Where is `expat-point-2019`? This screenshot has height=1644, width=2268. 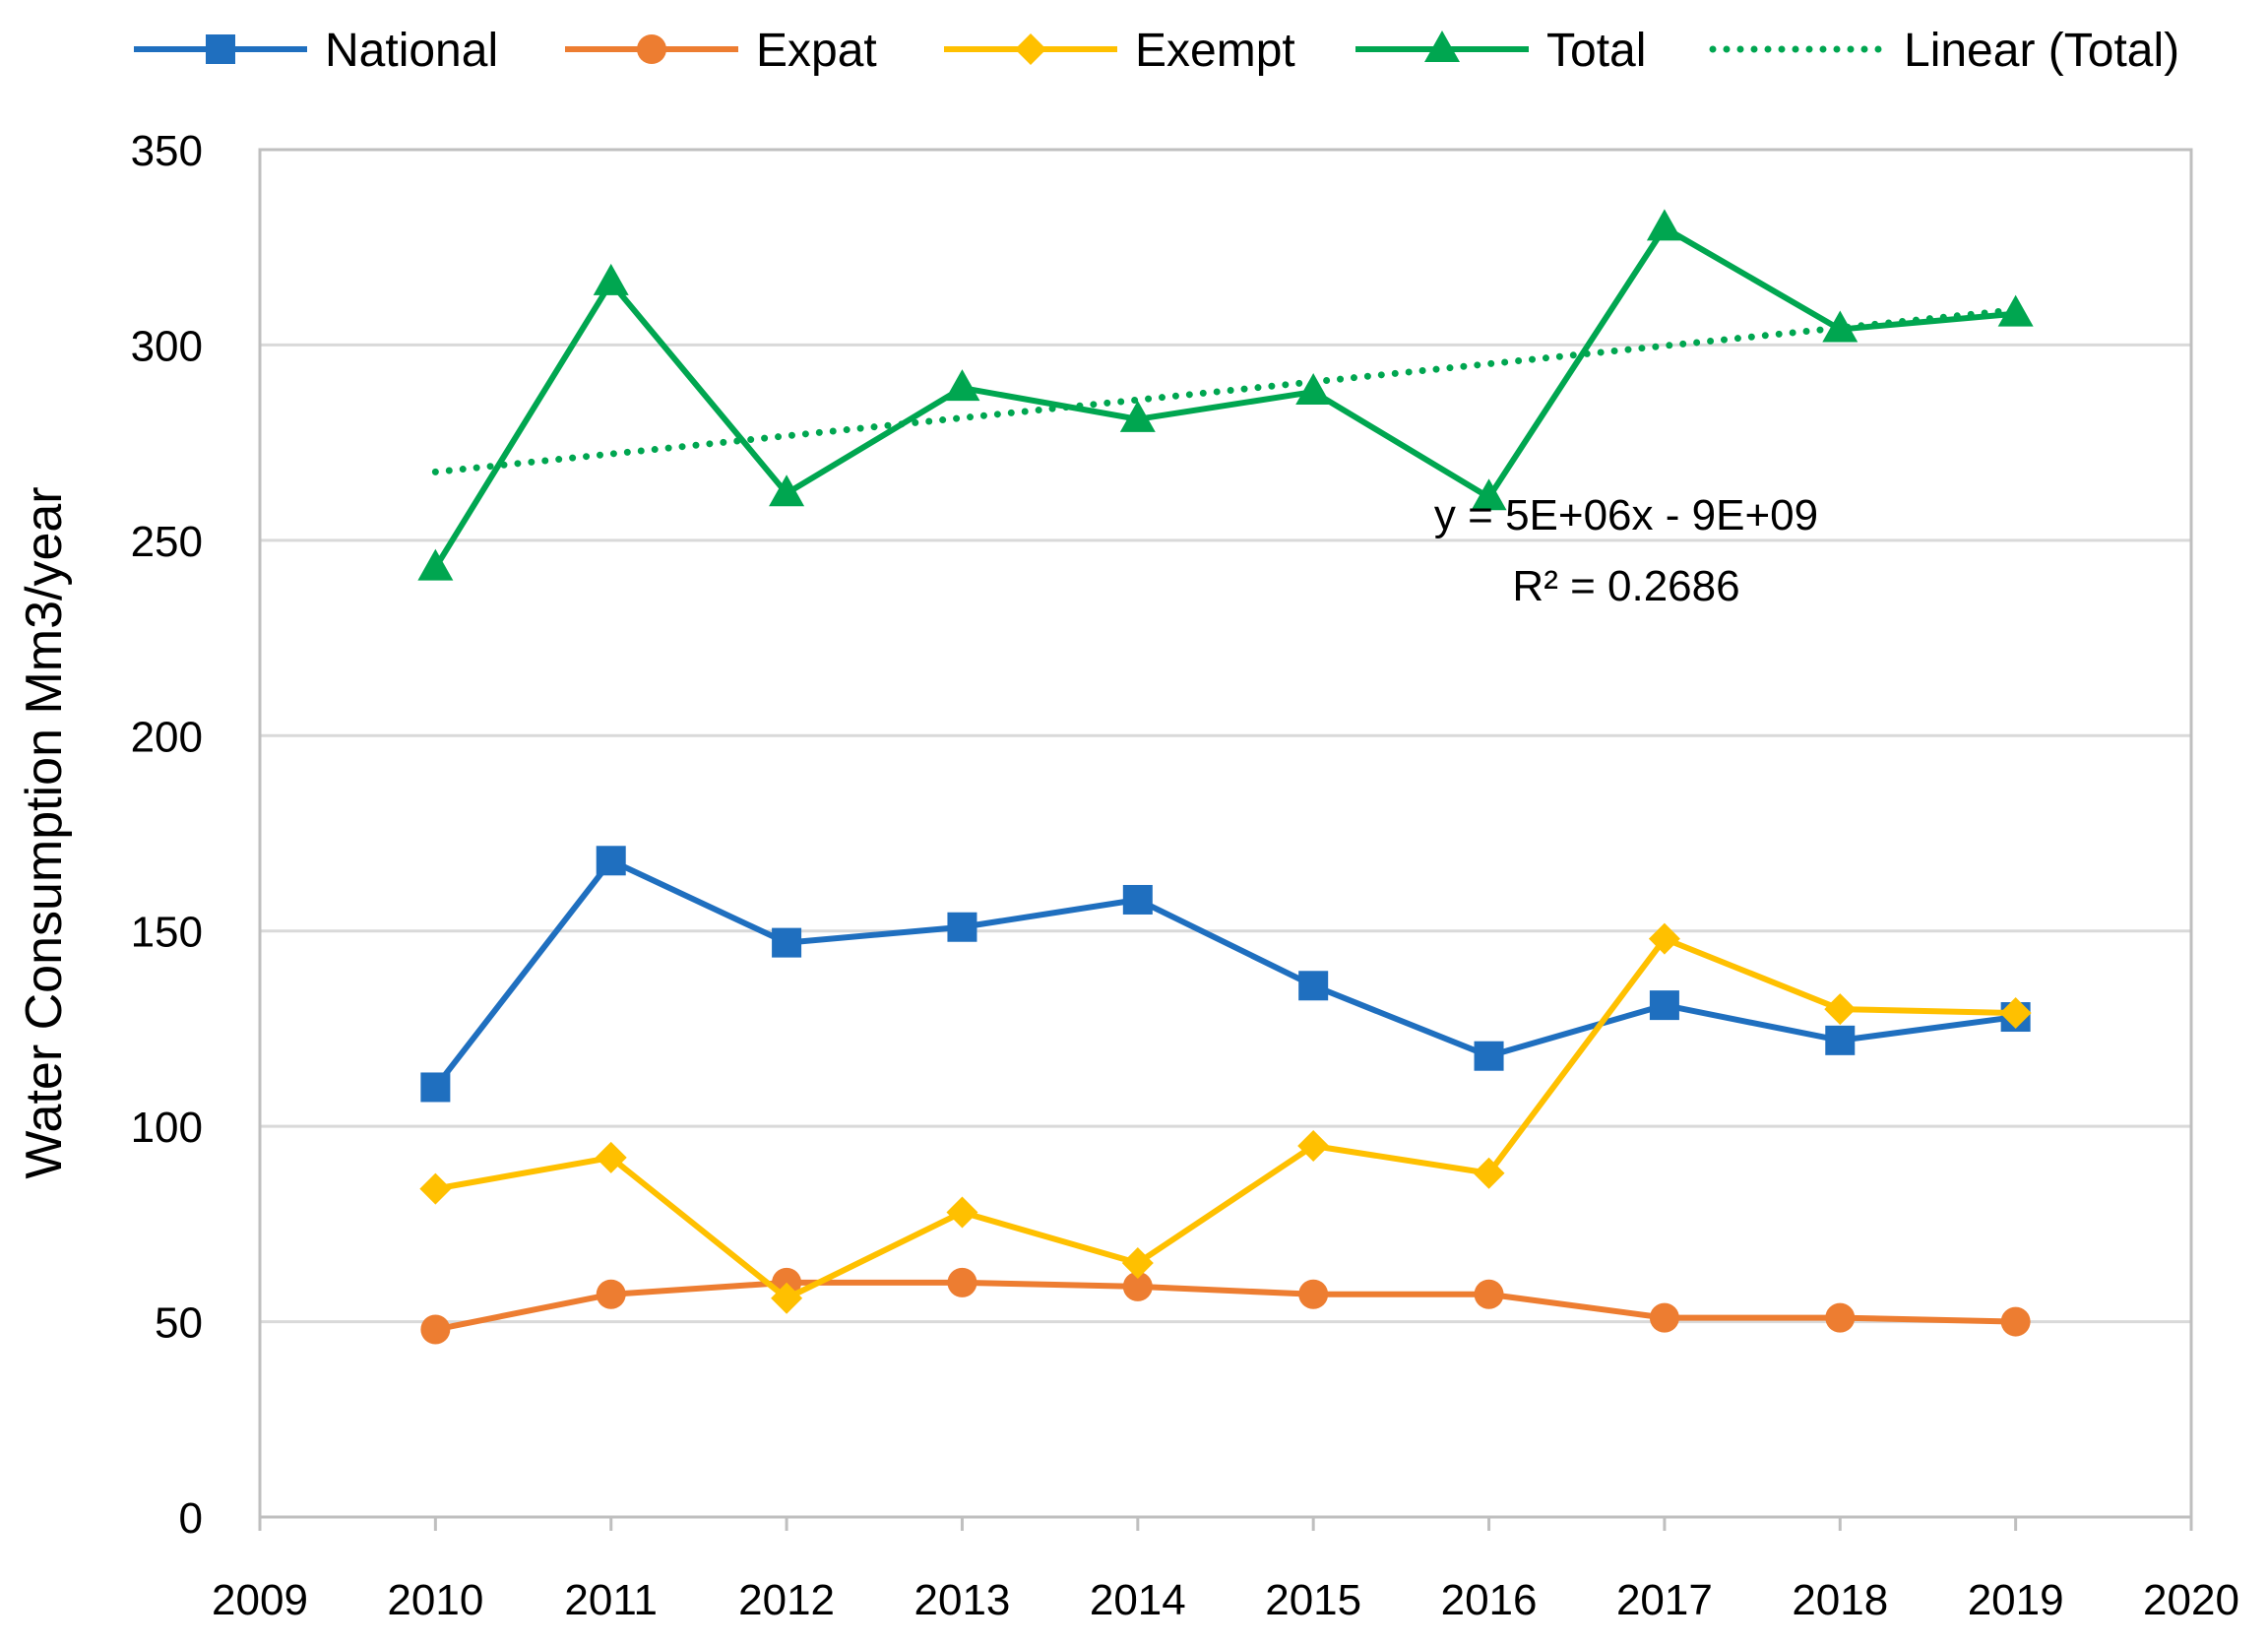 expat-point-2019 is located at coordinates (2015, 1321).